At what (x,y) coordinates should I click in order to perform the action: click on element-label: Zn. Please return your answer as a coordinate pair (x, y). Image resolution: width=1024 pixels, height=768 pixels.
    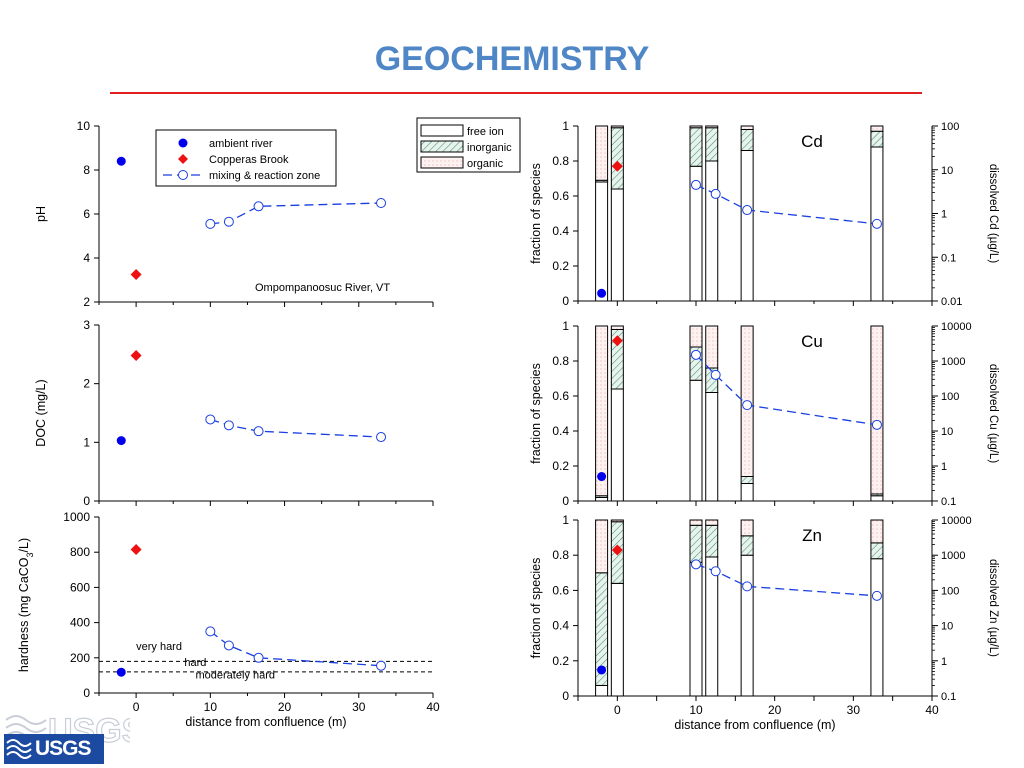
    Looking at the image, I should click on (812, 535).